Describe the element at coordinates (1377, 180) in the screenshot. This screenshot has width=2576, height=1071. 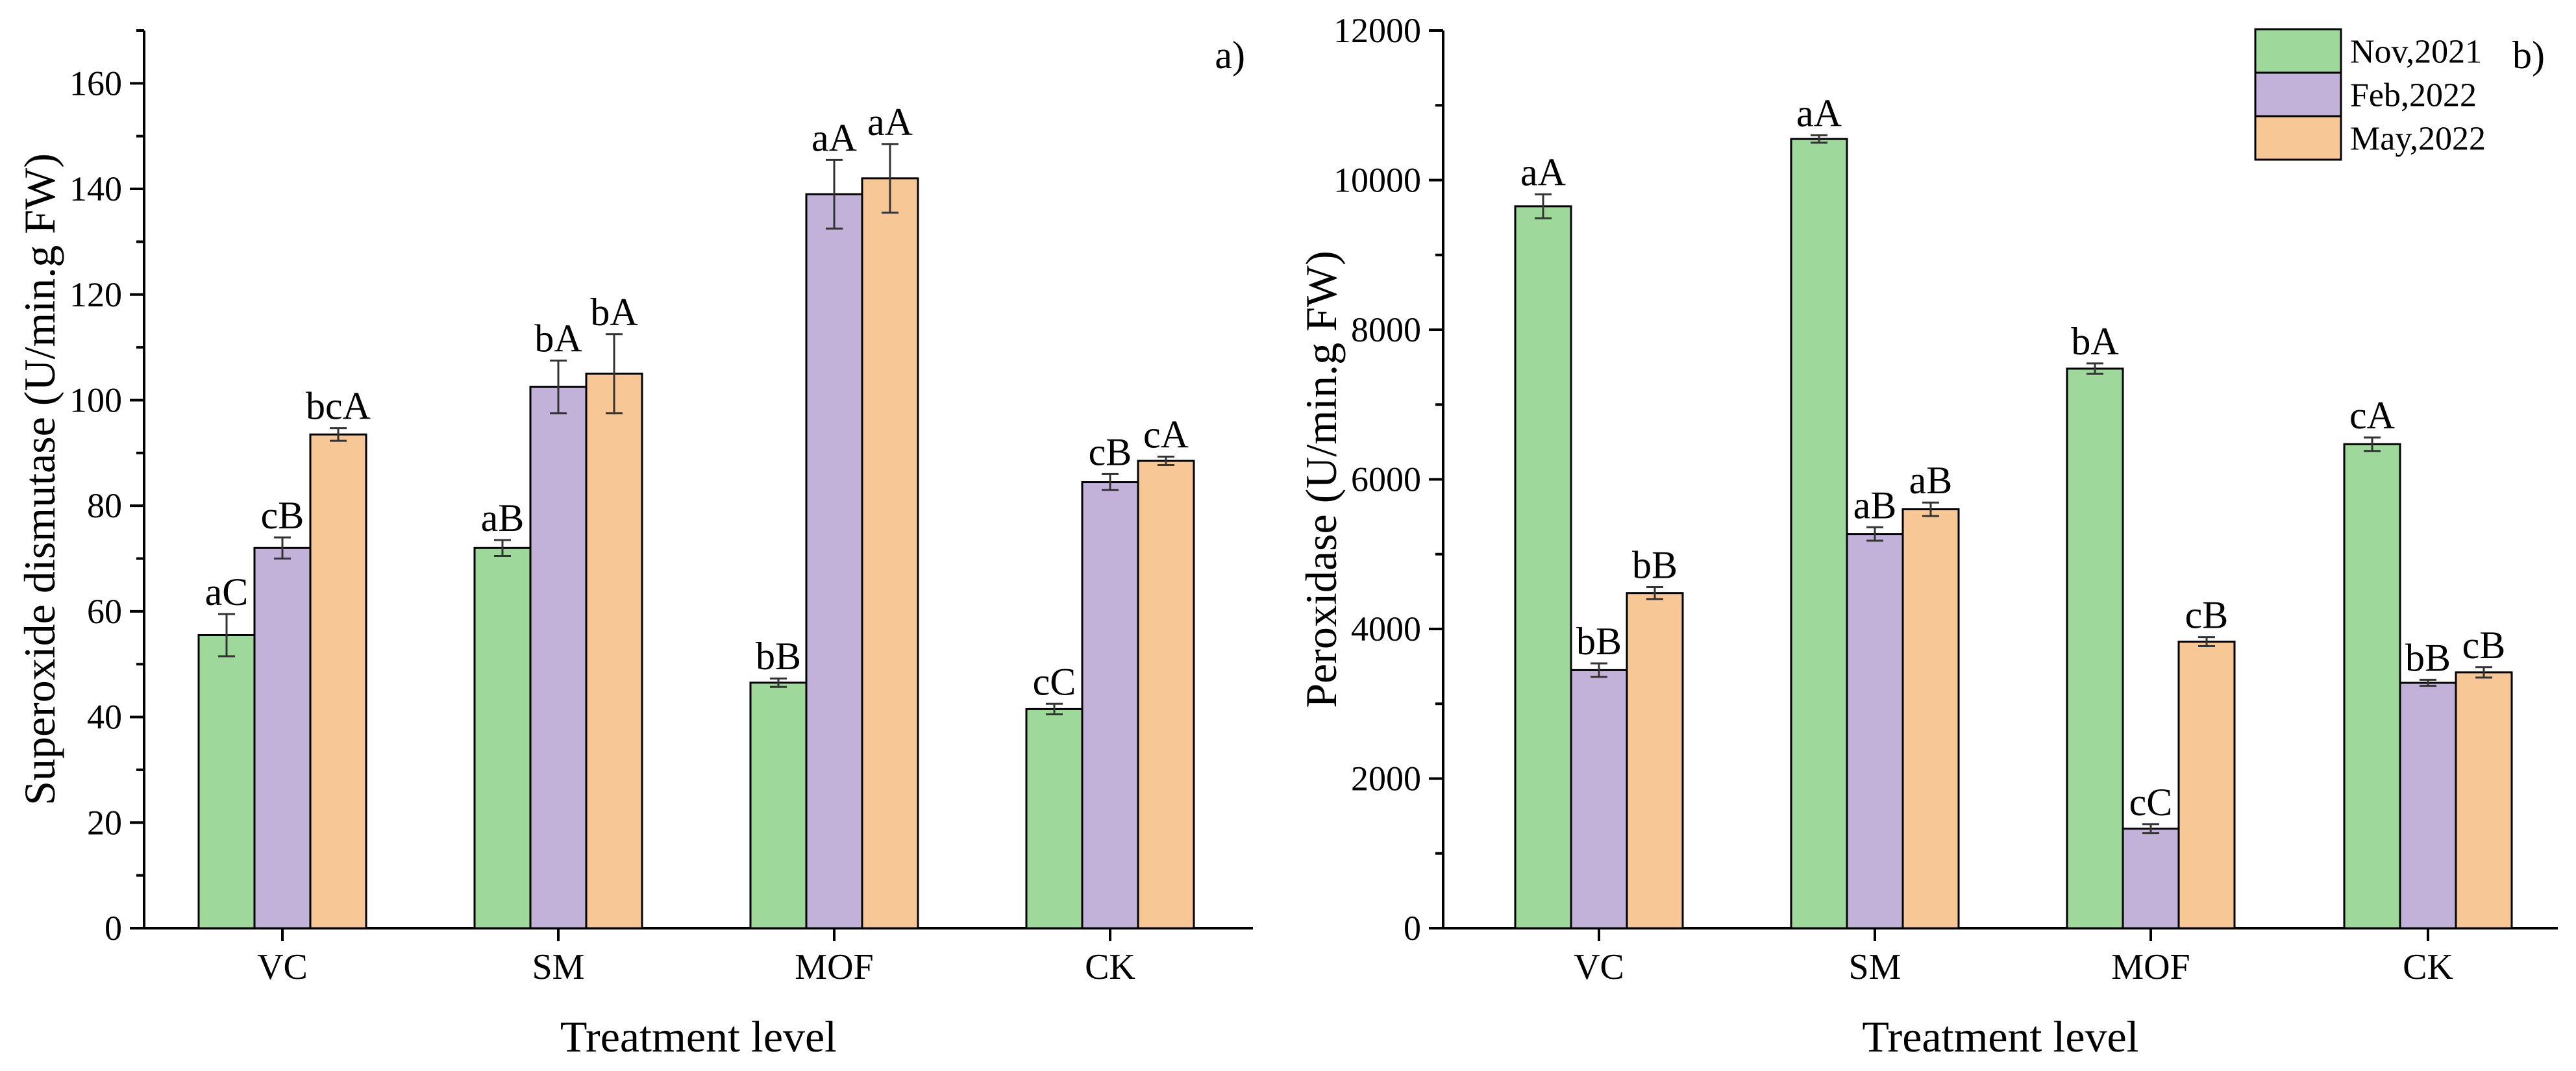
I see `y-tick-label: 10000` at that location.